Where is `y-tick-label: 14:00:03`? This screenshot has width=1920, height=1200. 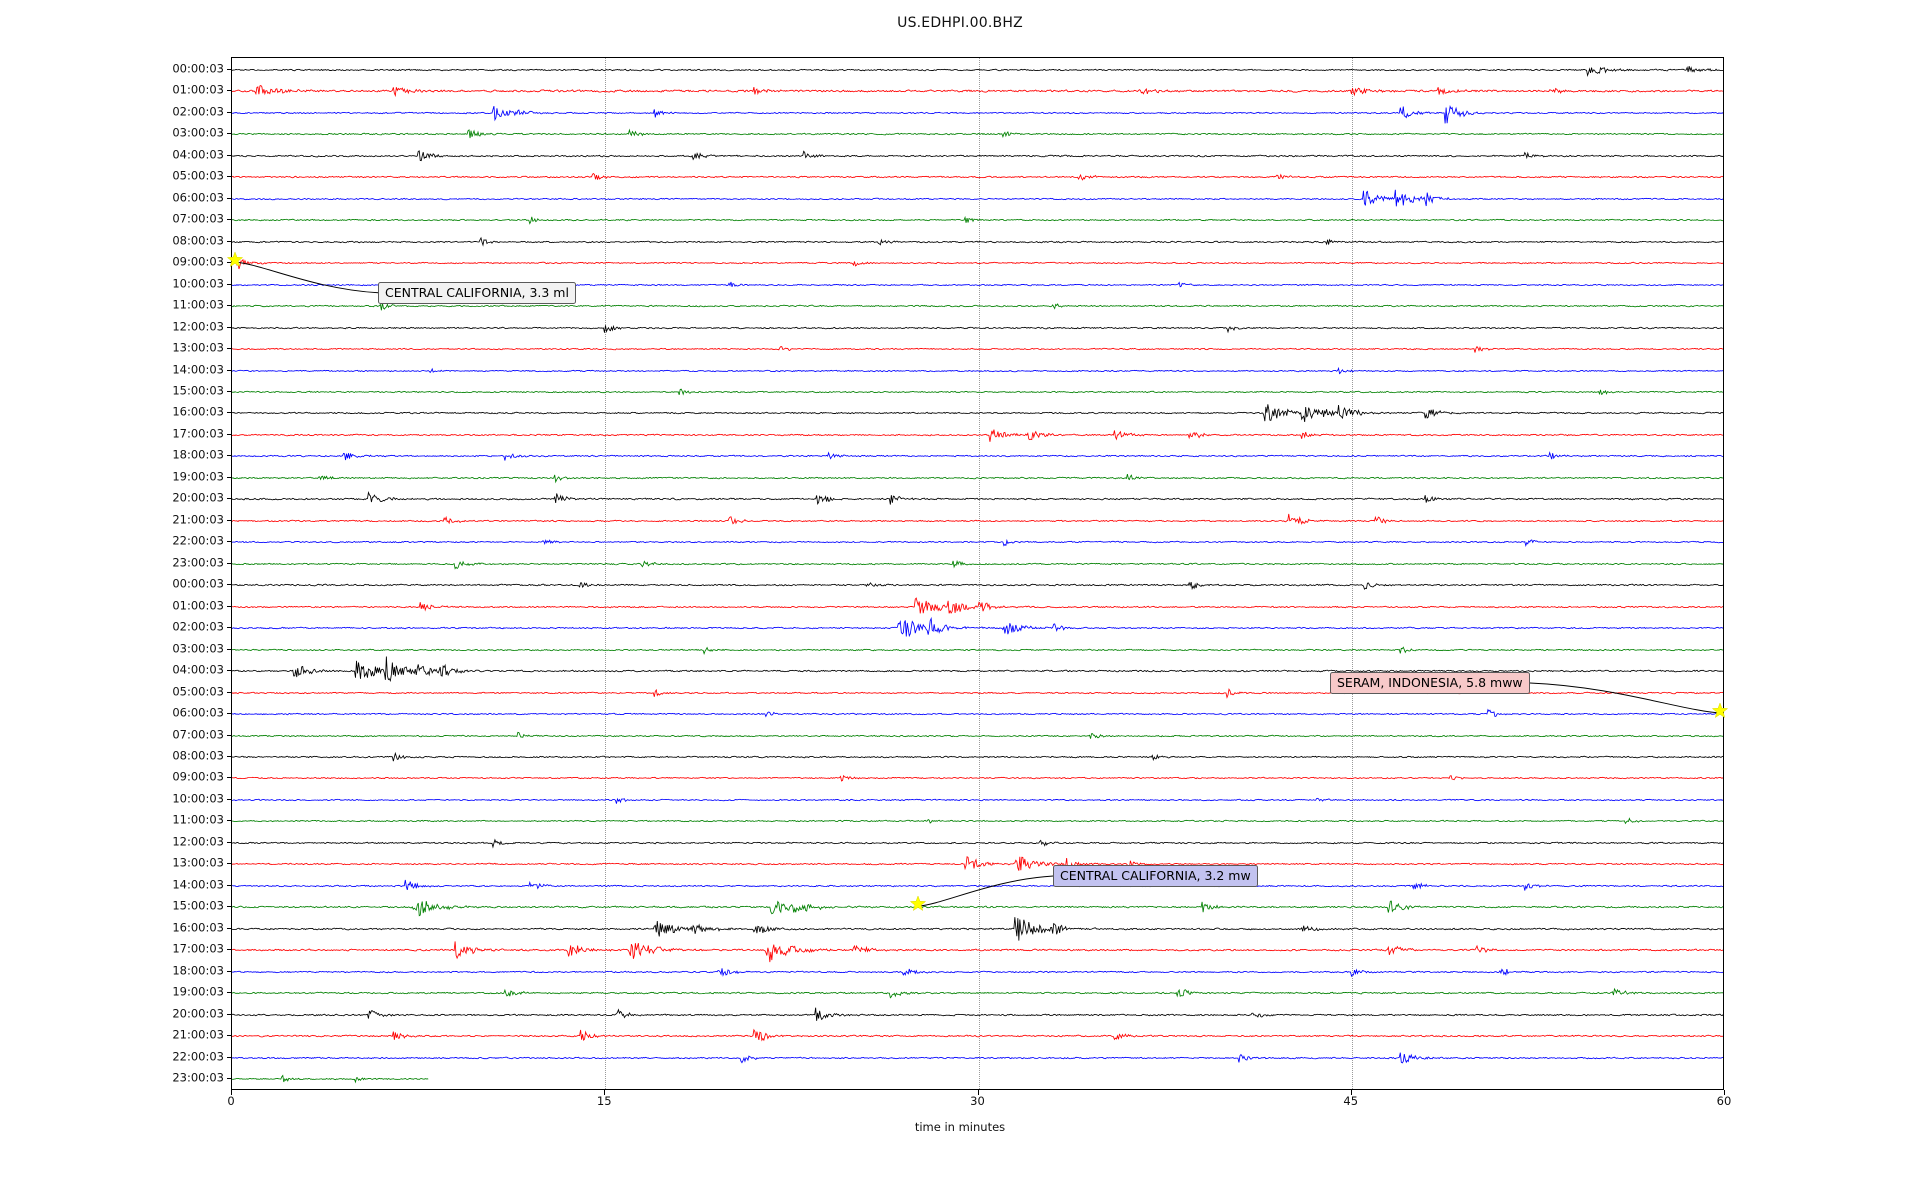 y-tick-label: 14:00:03 is located at coordinates (198, 368).